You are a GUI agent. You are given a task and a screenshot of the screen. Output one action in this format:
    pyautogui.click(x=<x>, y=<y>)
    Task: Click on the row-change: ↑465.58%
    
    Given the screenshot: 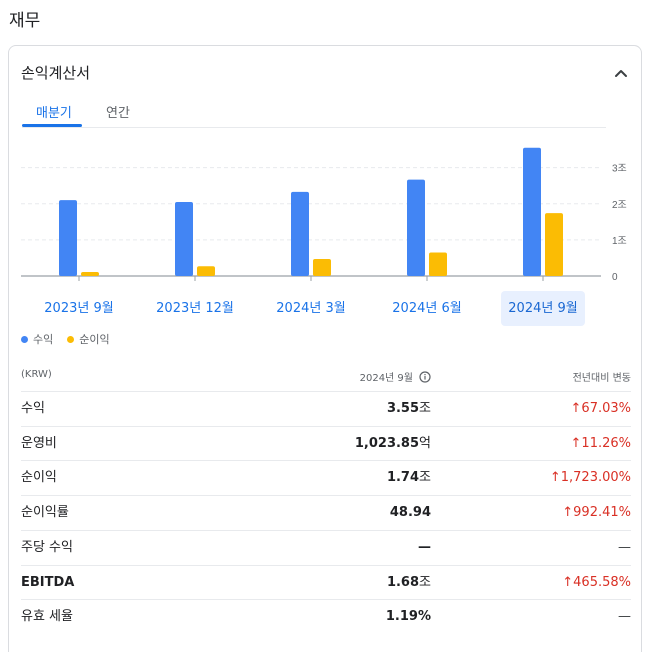 What is the action you would take?
    pyautogui.click(x=596, y=582)
    